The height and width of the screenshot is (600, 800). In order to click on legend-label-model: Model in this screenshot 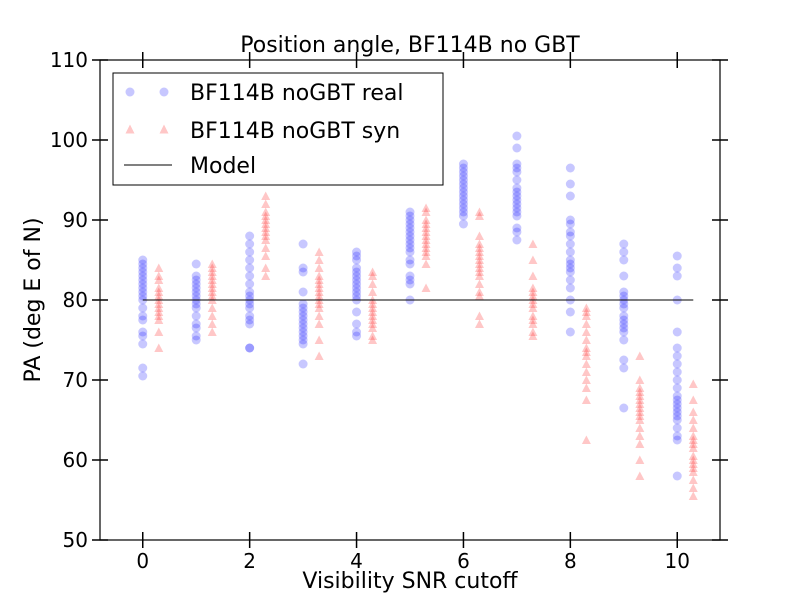, I will do `click(223, 166)`.